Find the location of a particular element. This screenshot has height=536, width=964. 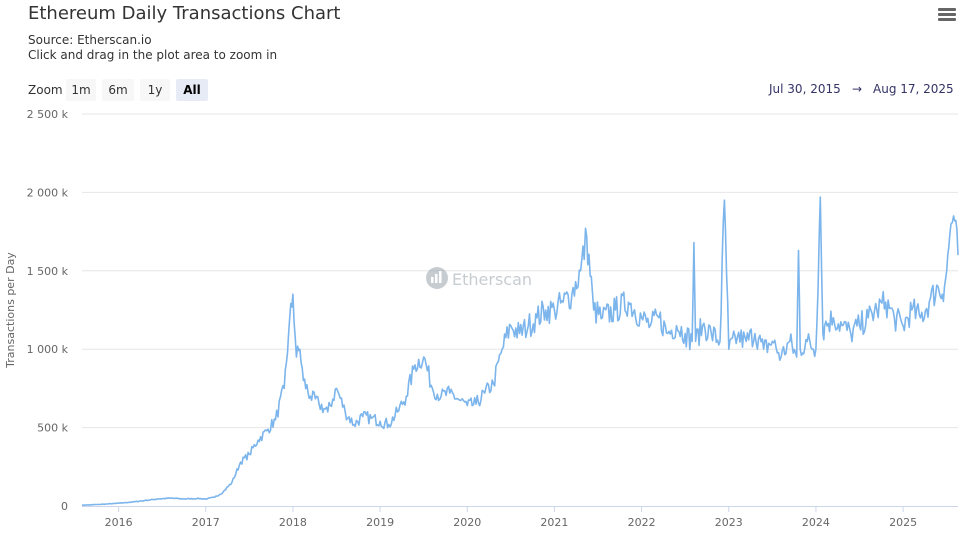

x-tick-label: 2023 is located at coordinates (729, 522).